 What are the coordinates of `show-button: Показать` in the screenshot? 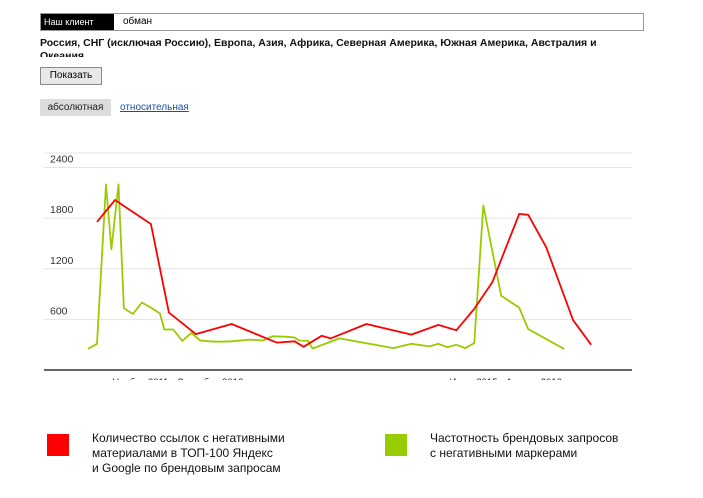 It's located at (71, 76).